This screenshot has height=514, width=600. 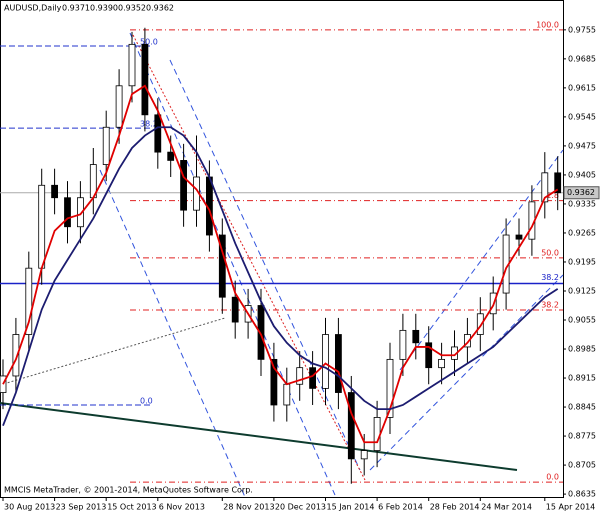 What do you see at coordinates (582, 29) in the screenshot?
I see `y-tick-label: 0.9755` at bounding box center [582, 29].